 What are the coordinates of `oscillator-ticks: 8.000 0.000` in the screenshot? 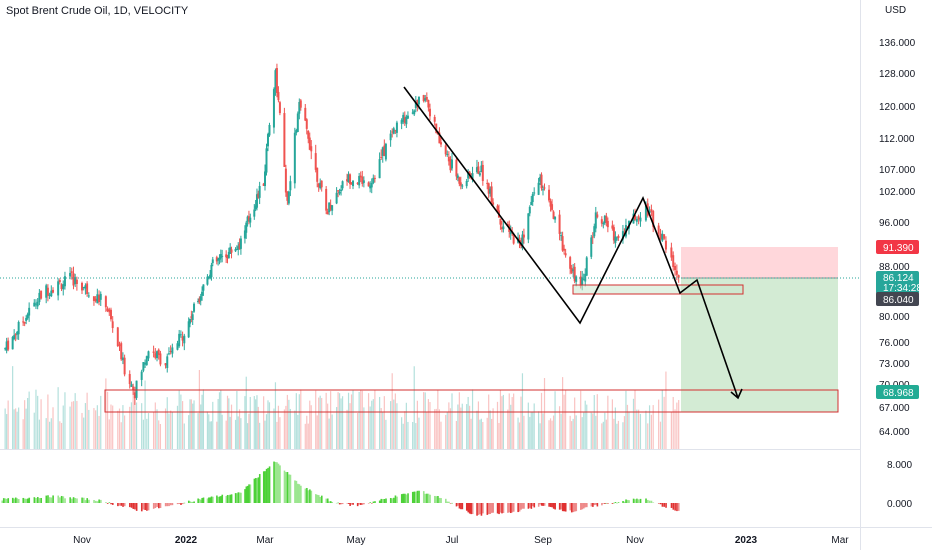 It's located at (899, 485).